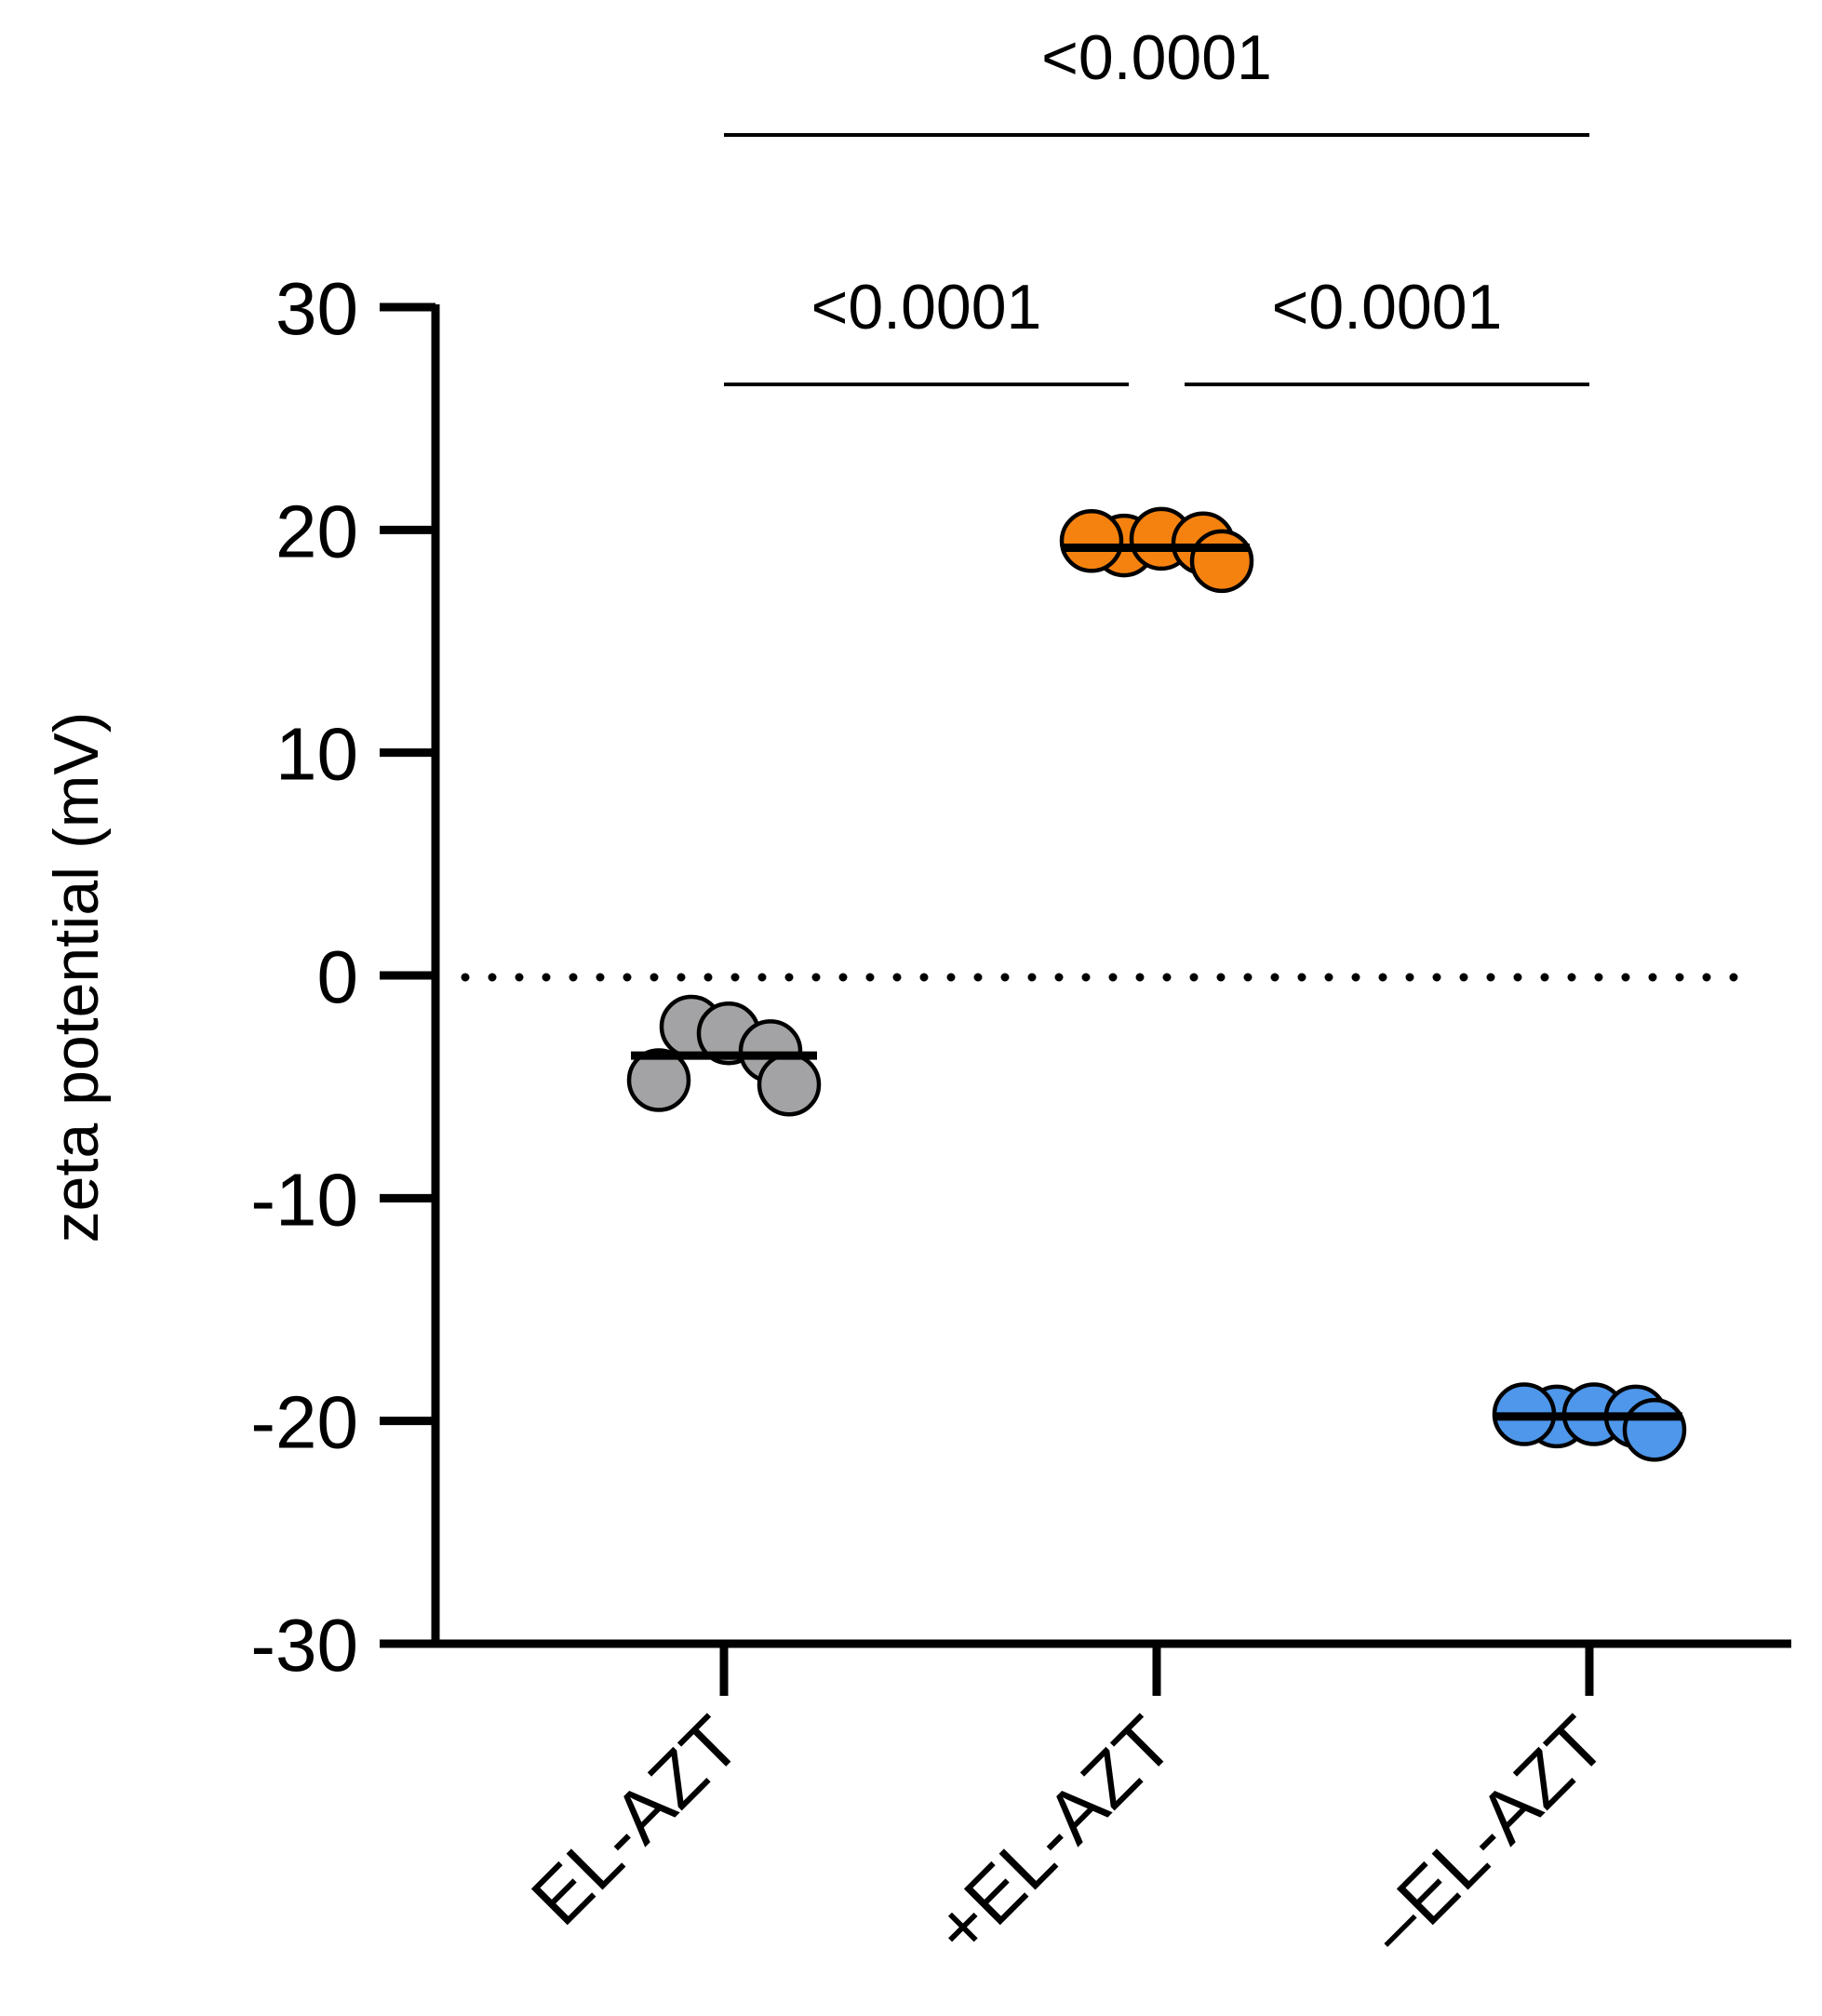 Image resolution: width=1822 pixels, height=2016 pixels. What do you see at coordinates (304, 1422) in the screenshot?
I see `y-tick-label: -20` at bounding box center [304, 1422].